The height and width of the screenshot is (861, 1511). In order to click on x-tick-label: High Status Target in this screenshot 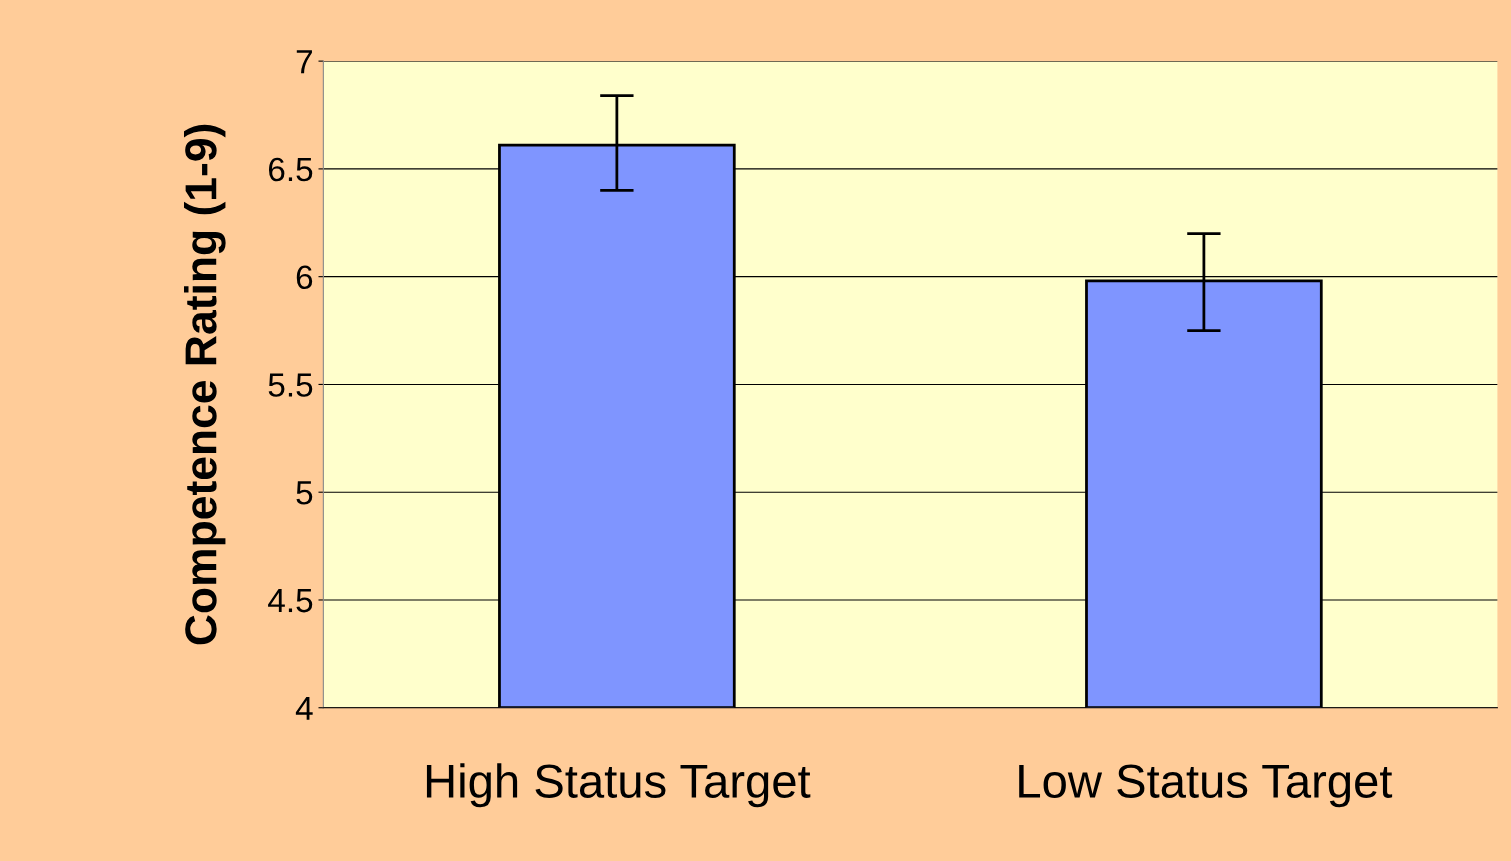, I will do `click(618, 785)`.